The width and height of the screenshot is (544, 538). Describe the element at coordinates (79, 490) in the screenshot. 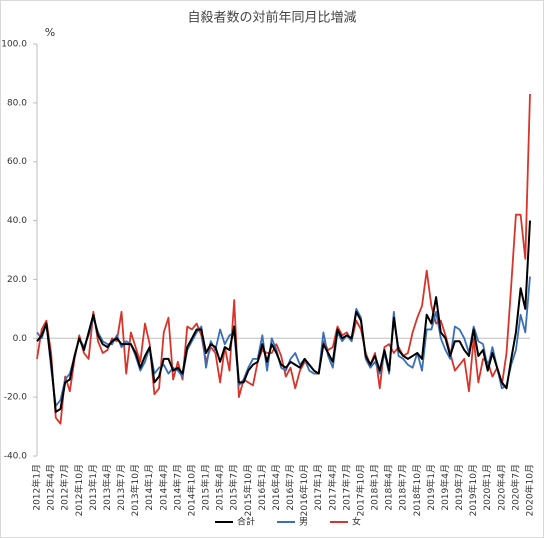

I see `x-tick-label: 2012年10月` at that location.